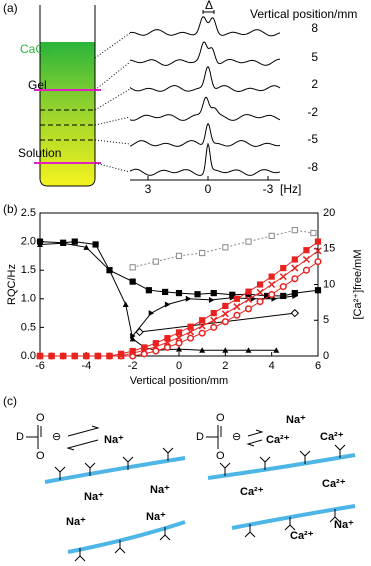 This screenshot has height=566, width=371. Describe the element at coordinates (10, 8) in the screenshot. I see `panel-label: (a)` at that location.